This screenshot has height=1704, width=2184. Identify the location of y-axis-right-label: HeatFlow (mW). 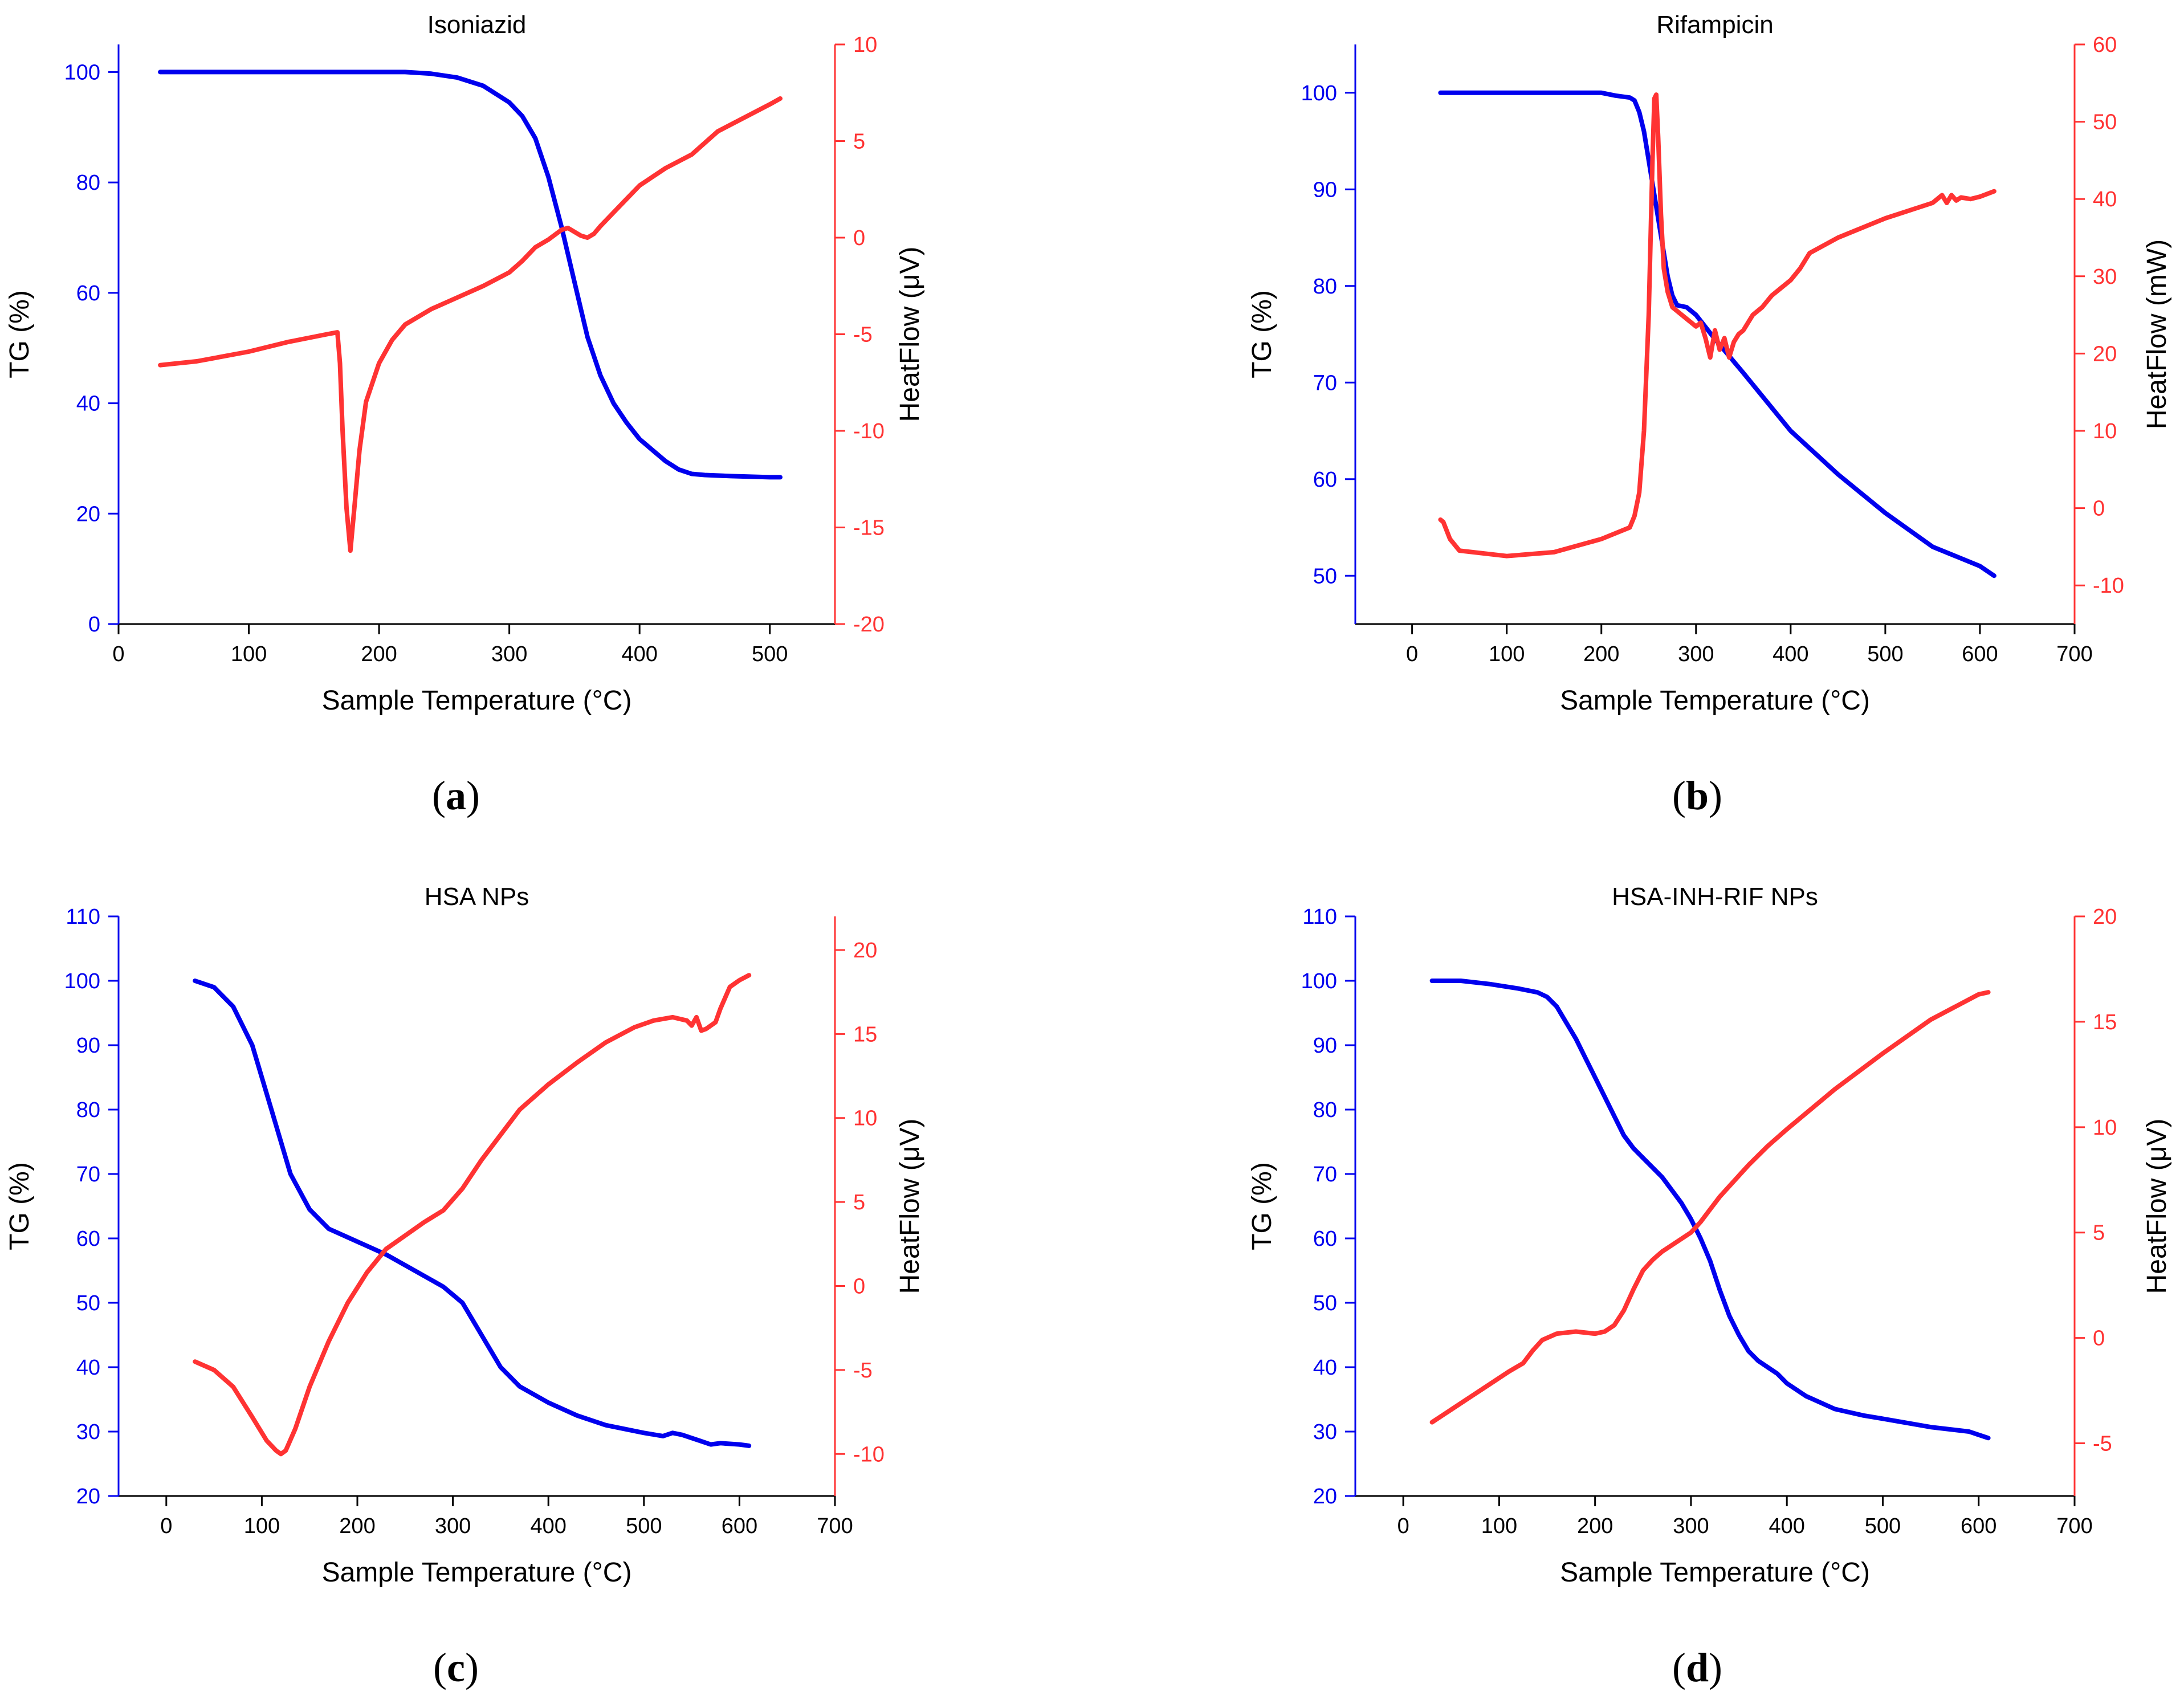
(2157, 334).